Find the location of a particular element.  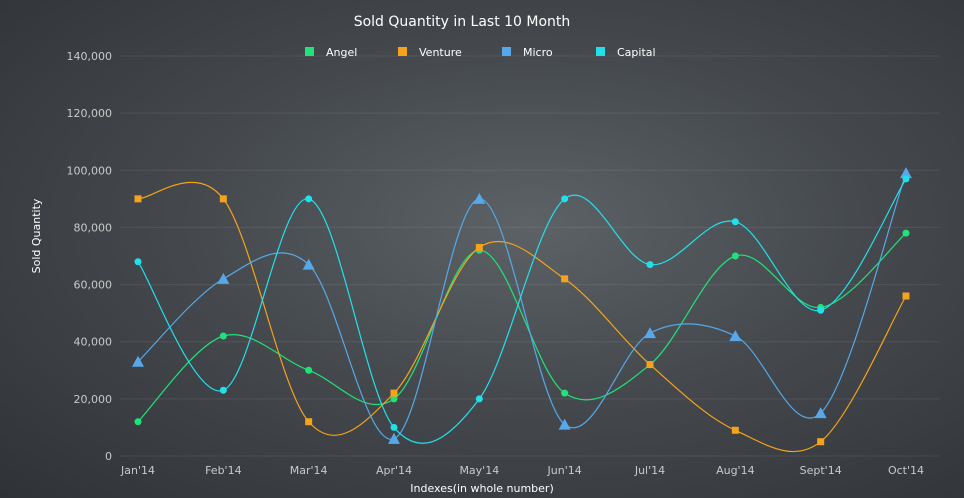

y-axis-title: Sold Quantity is located at coordinates (36, 235).